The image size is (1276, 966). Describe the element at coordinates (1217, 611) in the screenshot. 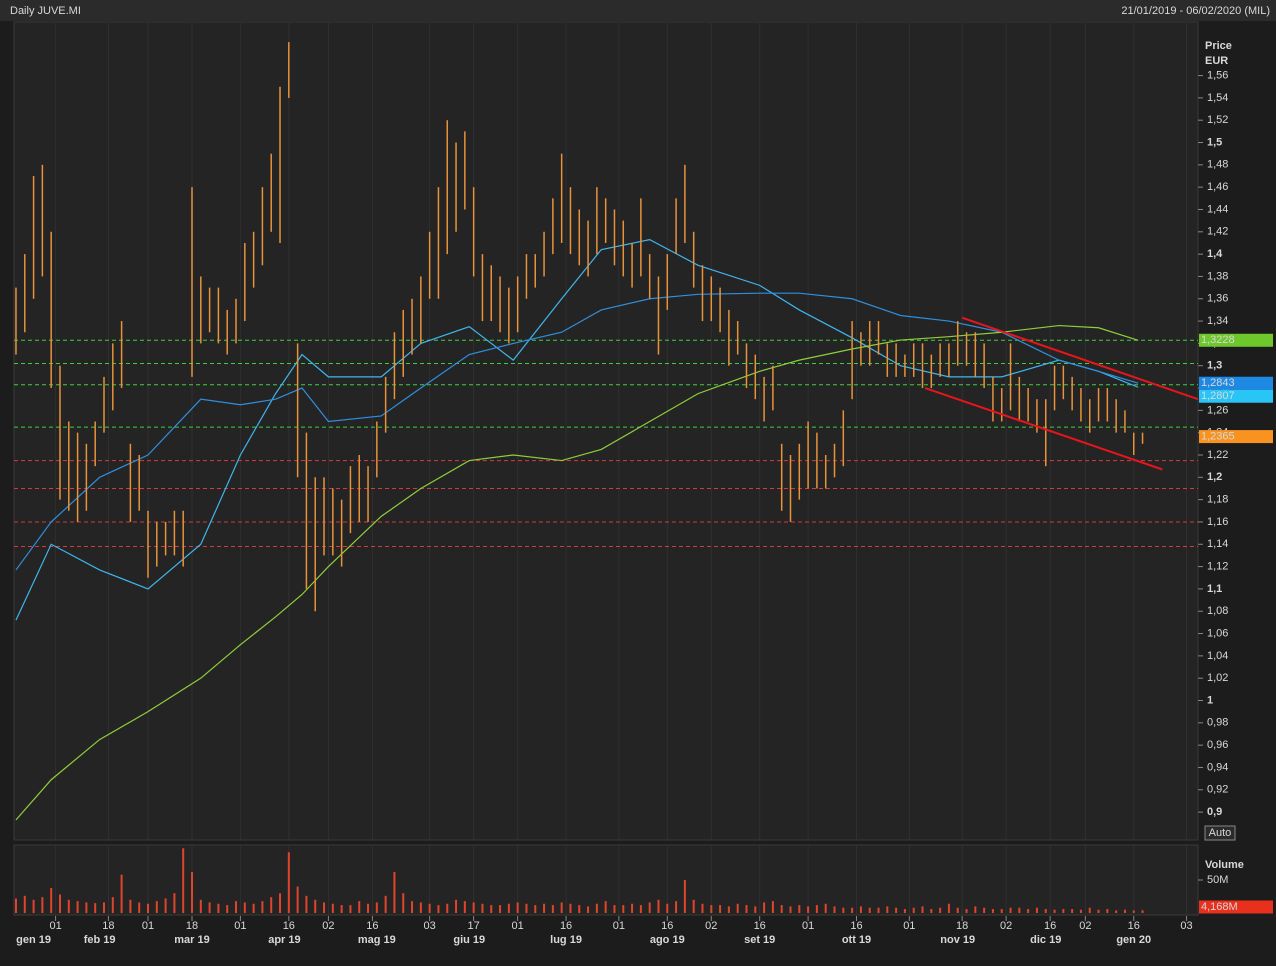

I see `y-tick-label: 1,08` at that location.